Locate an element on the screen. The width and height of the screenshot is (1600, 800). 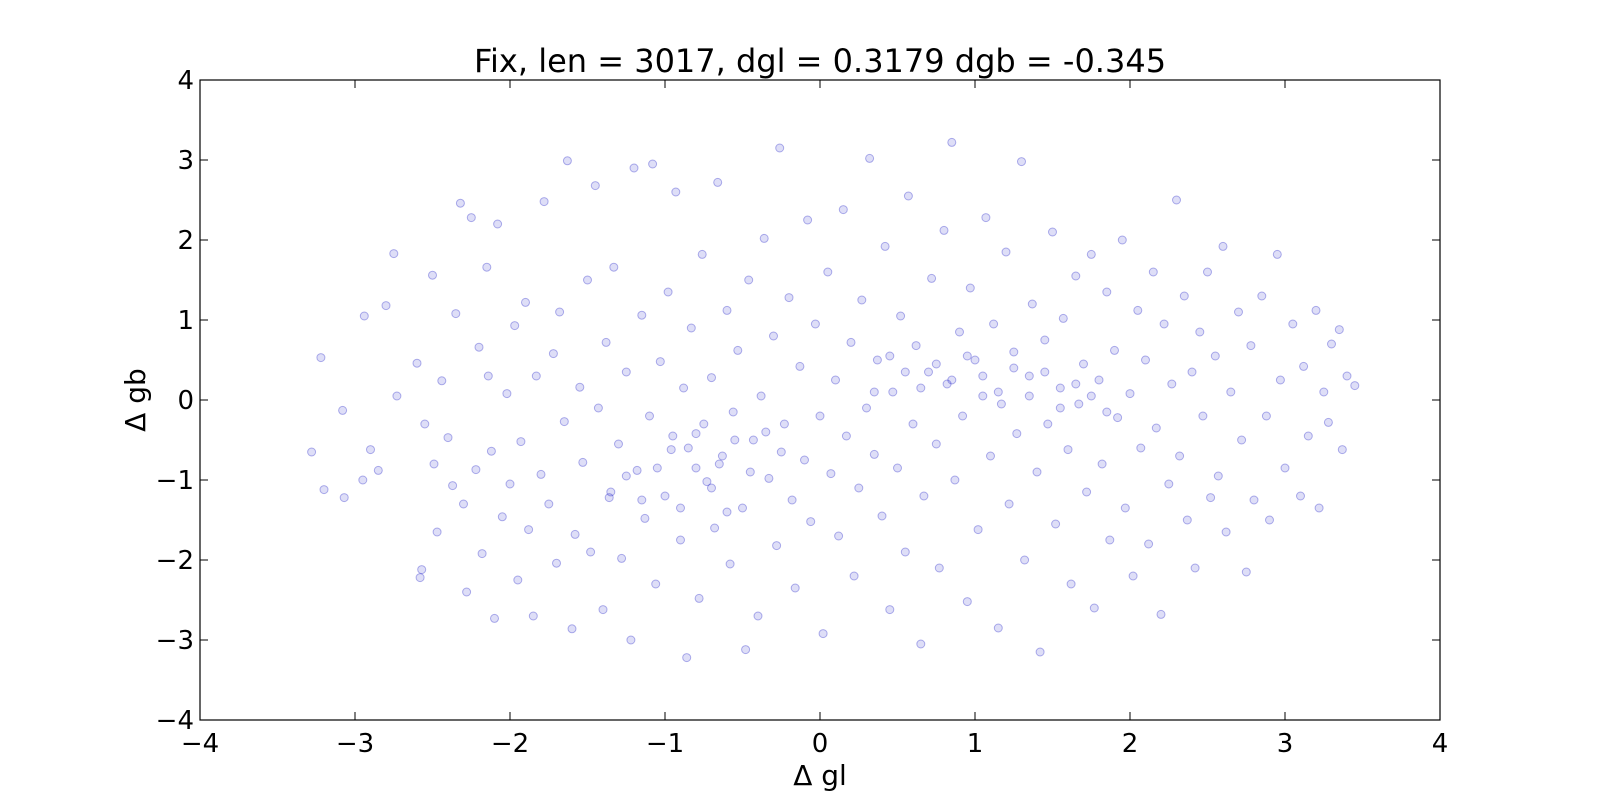
x-tick-label: 4 is located at coordinates (1440, 744).